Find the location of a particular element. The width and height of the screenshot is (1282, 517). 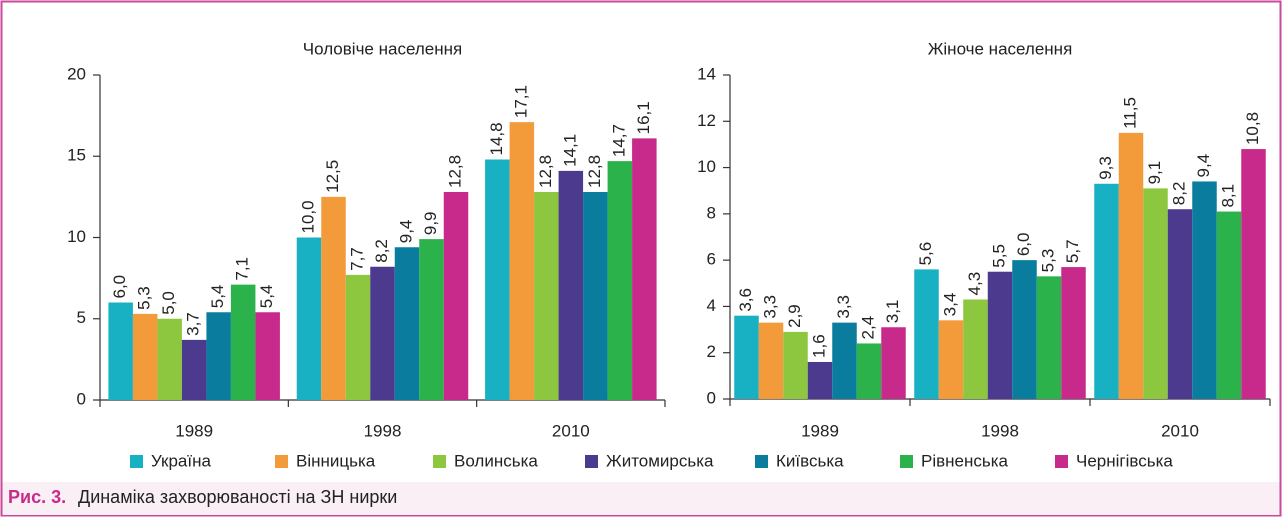

value-label: 11,5 is located at coordinates (1129, 113).